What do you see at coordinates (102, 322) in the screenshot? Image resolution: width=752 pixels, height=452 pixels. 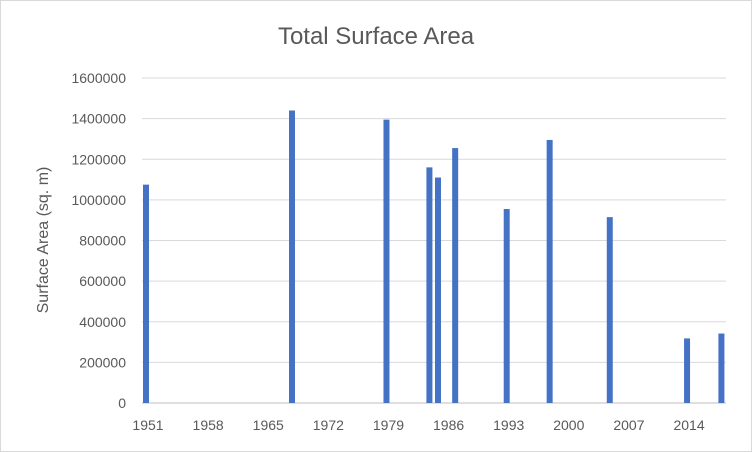 I see `y-tick-label: 400000` at bounding box center [102, 322].